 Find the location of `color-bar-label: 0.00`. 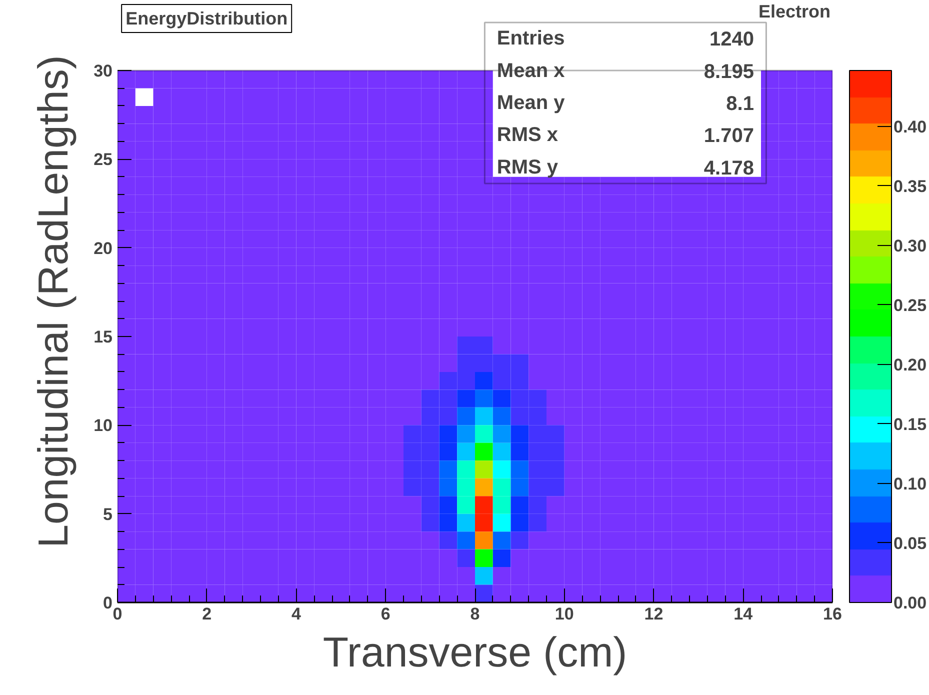

color-bar-label: 0.00 is located at coordinates (910, 603).